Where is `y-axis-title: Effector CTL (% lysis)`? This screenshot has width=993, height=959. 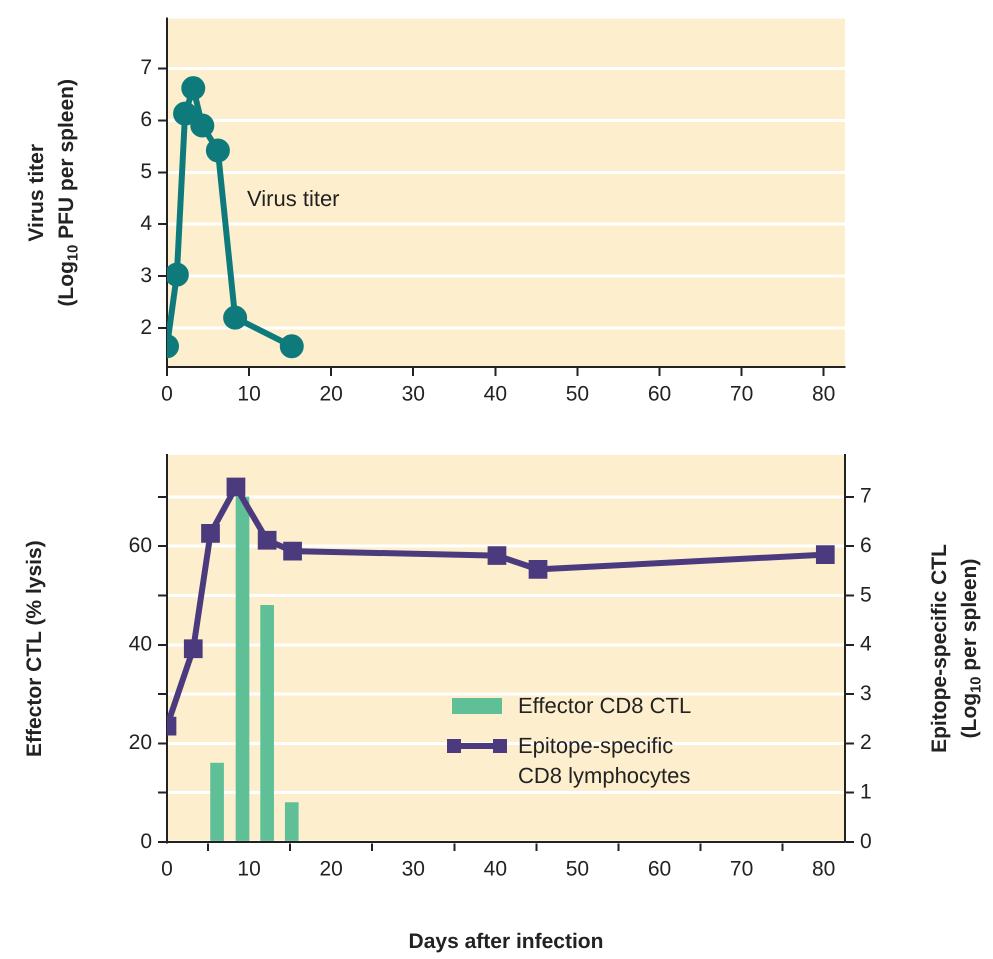
y-axis-title: Effector CTL (% lysis) is located at coordinates (34, 649).